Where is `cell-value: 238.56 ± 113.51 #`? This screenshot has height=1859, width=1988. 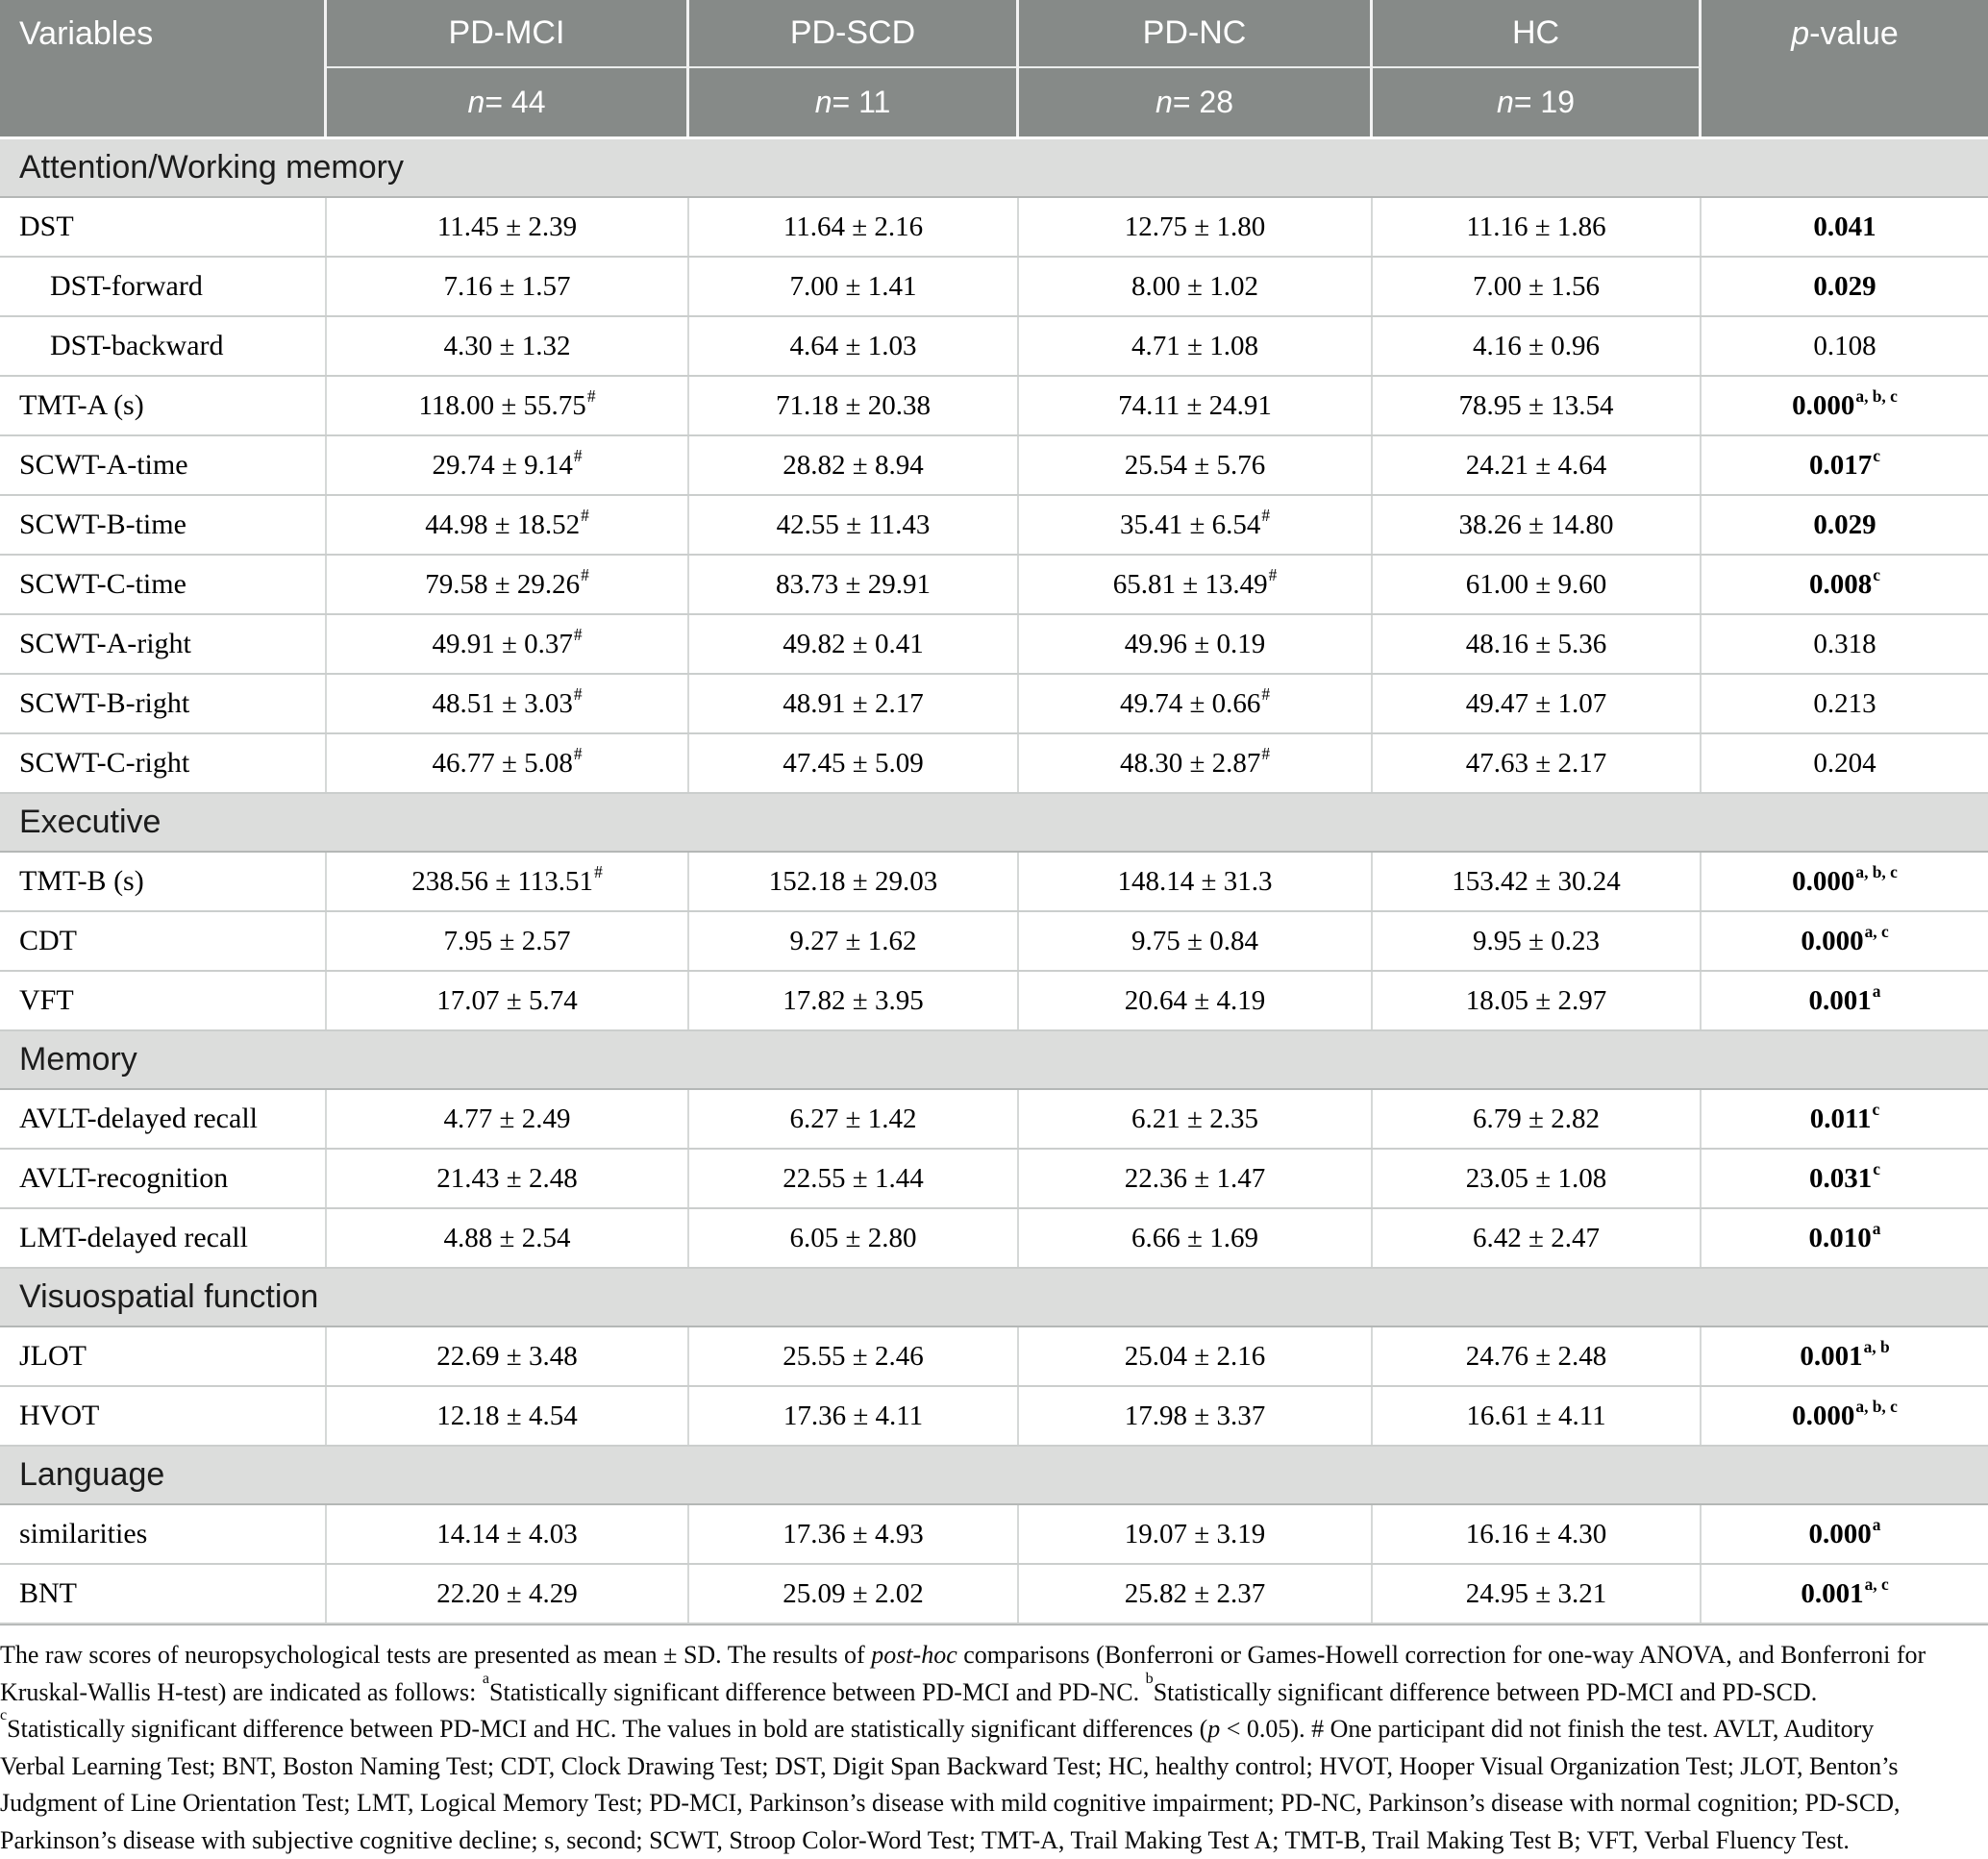 cell-value: 238.56 ± 113.51 # is located at coordinates (508, 881).